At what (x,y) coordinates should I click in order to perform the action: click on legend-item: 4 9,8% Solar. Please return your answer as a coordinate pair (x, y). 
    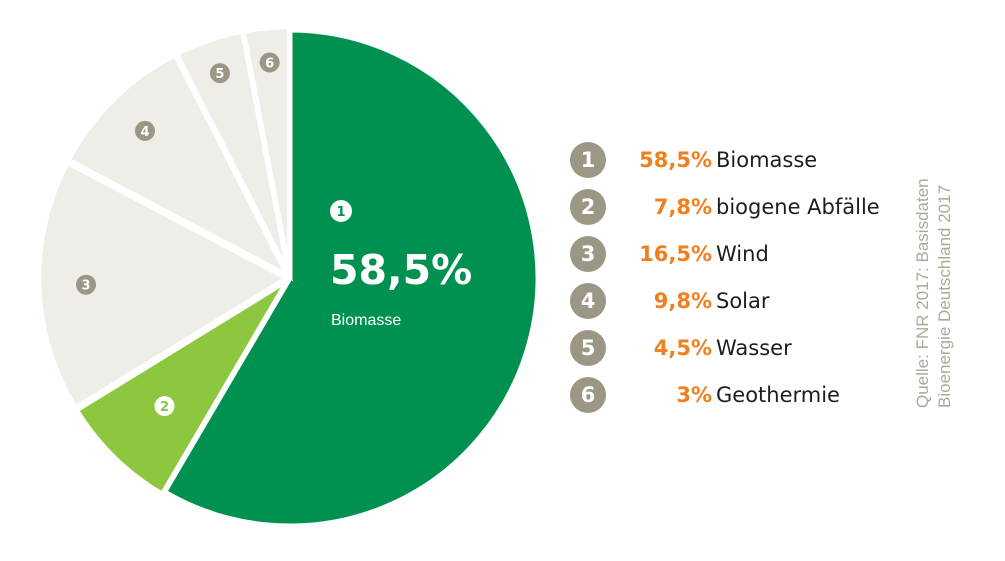
    Looking at the image, I should click on (740, 303).